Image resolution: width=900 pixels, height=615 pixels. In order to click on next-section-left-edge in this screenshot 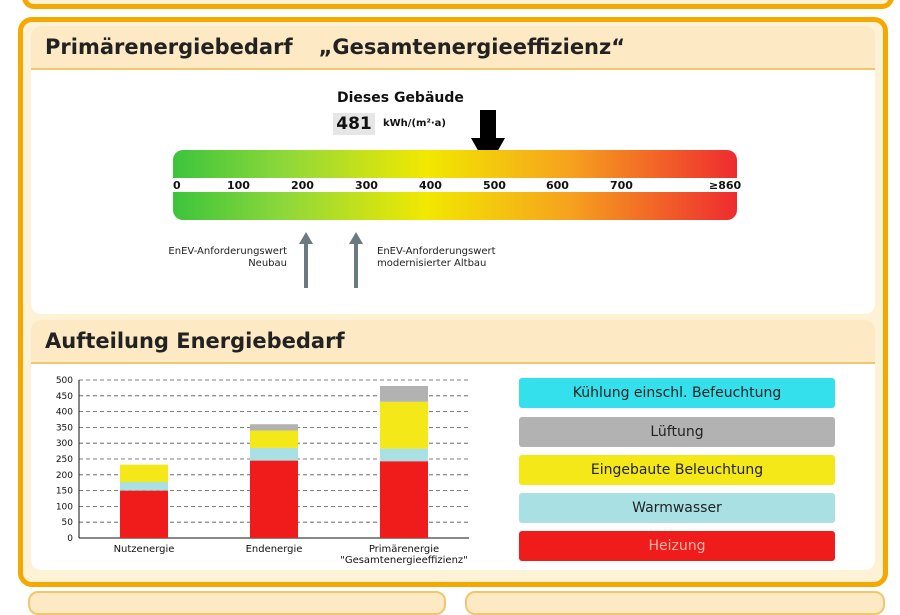, I will do `click(237, 603)`.